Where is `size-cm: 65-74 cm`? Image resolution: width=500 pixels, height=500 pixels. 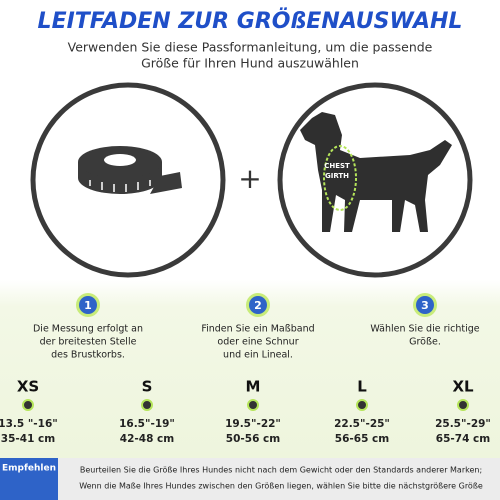
size-cm: 65-74 cm is located at coordinates (463, 439).